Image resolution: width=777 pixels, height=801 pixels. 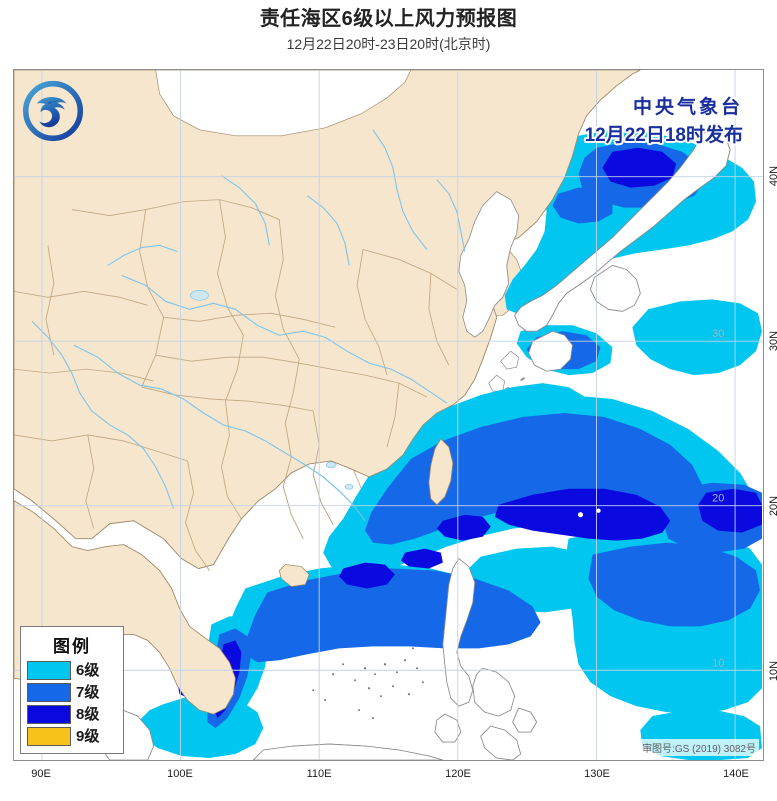 I want to click on legend-item-6: 6级, so click(x=72, y=670).